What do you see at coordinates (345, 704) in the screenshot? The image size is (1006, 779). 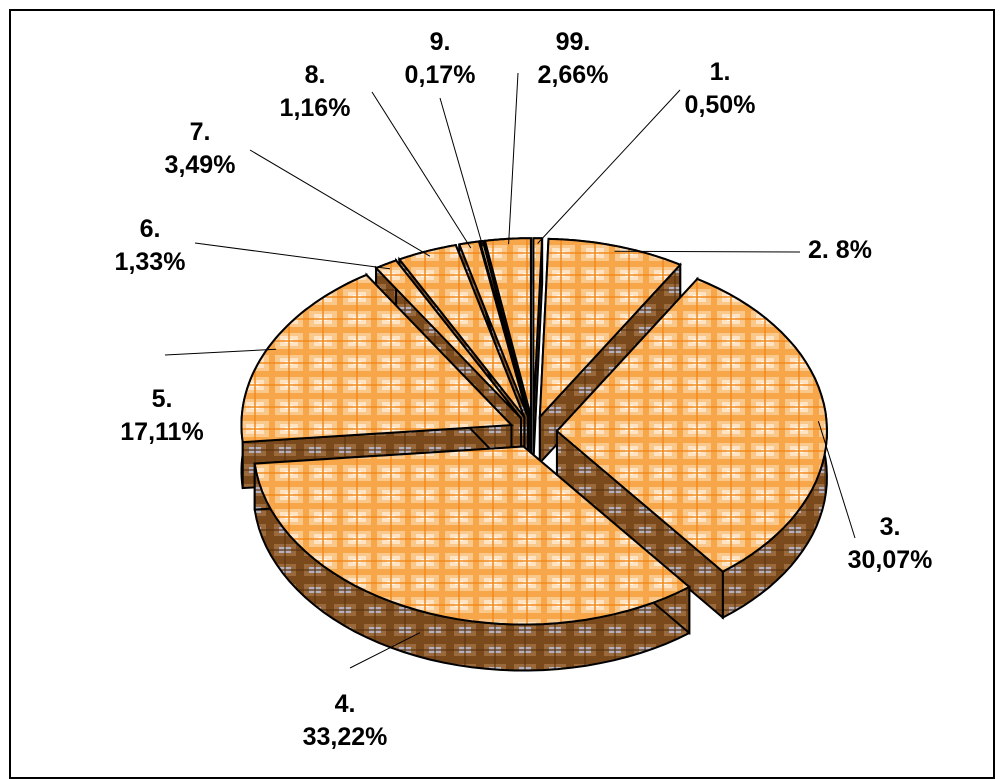 I see `slice-number-4: 4.` at bounding box center [345, 704].